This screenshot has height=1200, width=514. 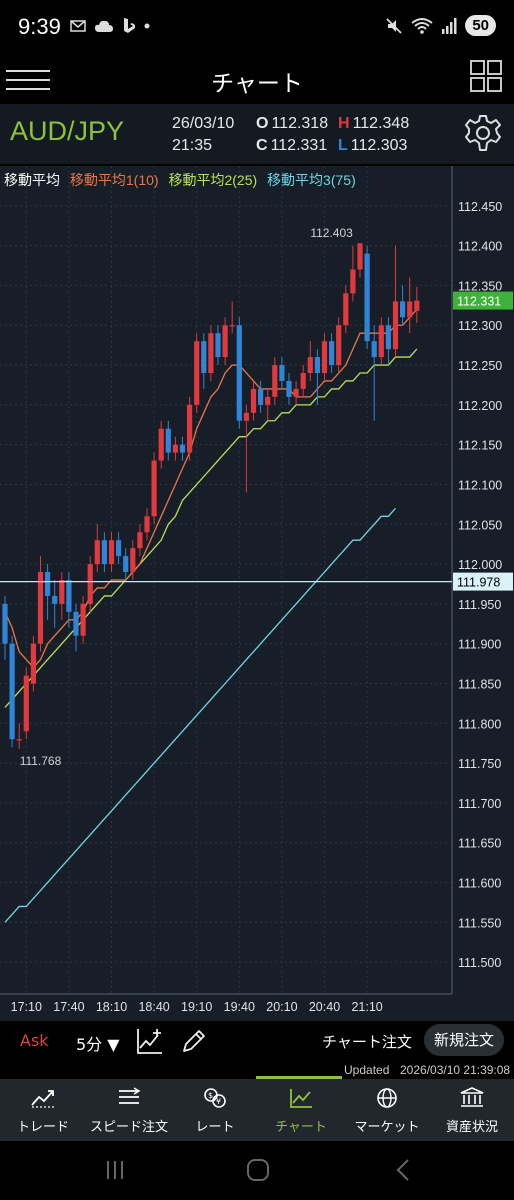 I want to click on y-tick-label: 112.050, so click(x=480, y=525).